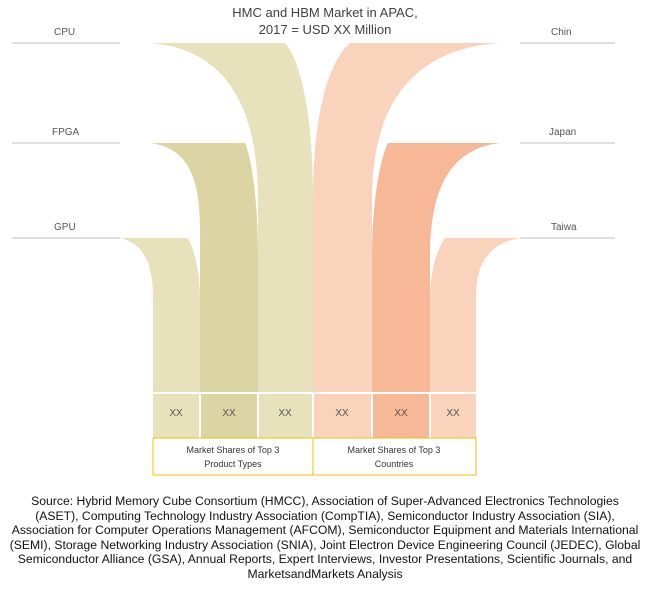 The height and width of the screenshot is (600, 650). Describe the element at coordinates (325, 29) in the screenshot. I see `title-line-2: 2017 = USD XX Million` at that location.